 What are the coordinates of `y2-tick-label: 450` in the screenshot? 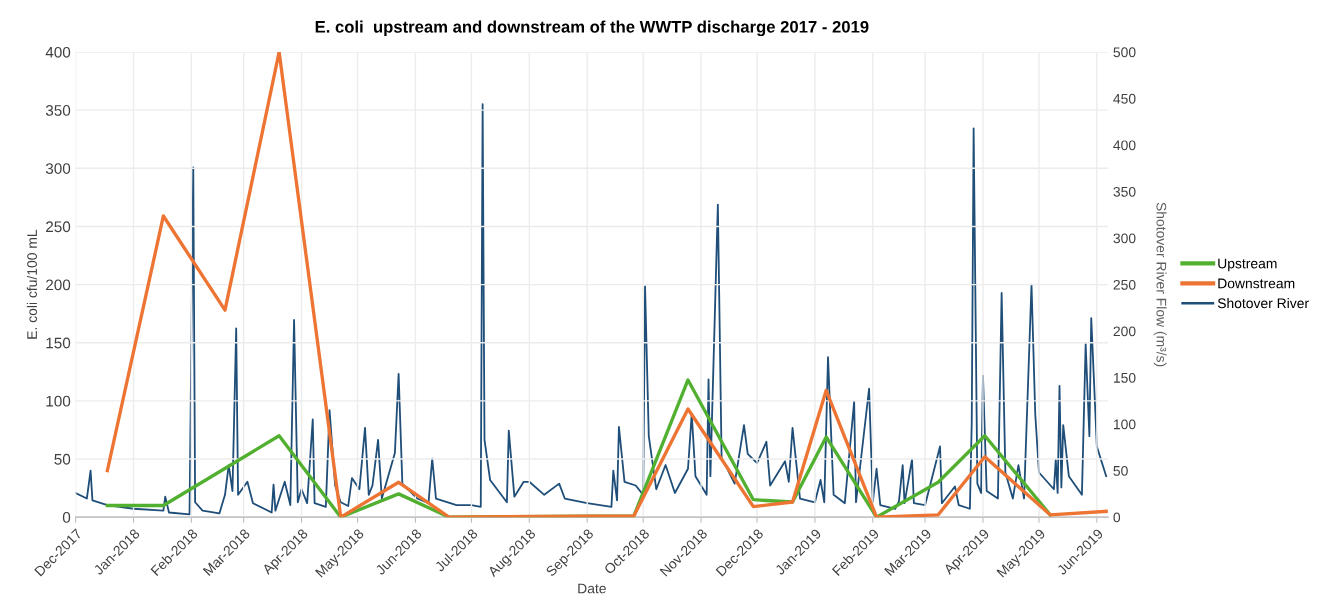 It's located at (1124, 98).